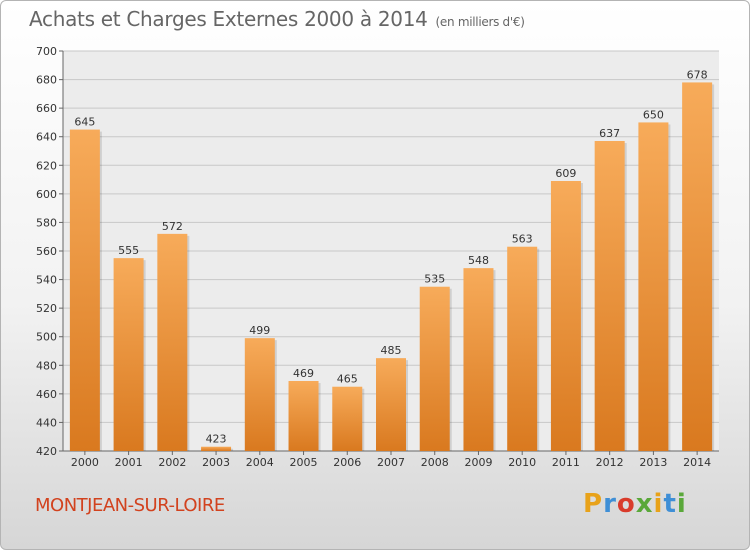 This screenshot has width=750, height=550. Describe the element at coordinates (46, 280) in the screenshot. I see `y-tick-label: 540` at that location.